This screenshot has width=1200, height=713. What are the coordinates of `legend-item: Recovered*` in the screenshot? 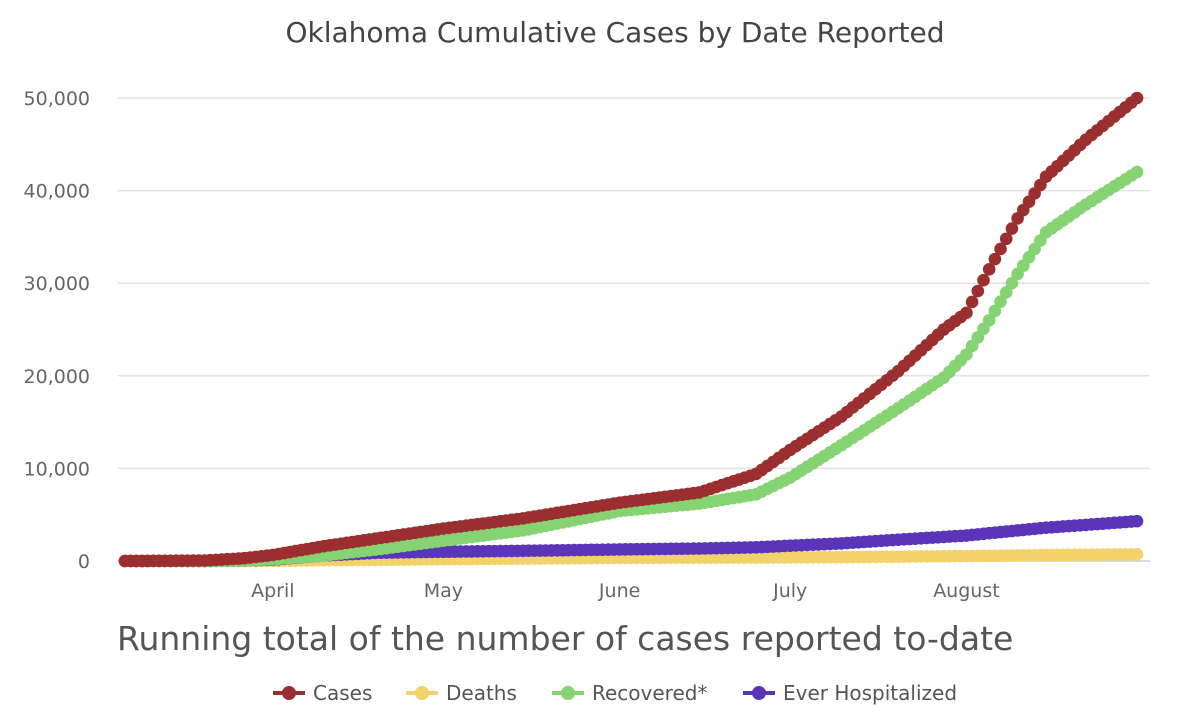 It's located at (629, 693).